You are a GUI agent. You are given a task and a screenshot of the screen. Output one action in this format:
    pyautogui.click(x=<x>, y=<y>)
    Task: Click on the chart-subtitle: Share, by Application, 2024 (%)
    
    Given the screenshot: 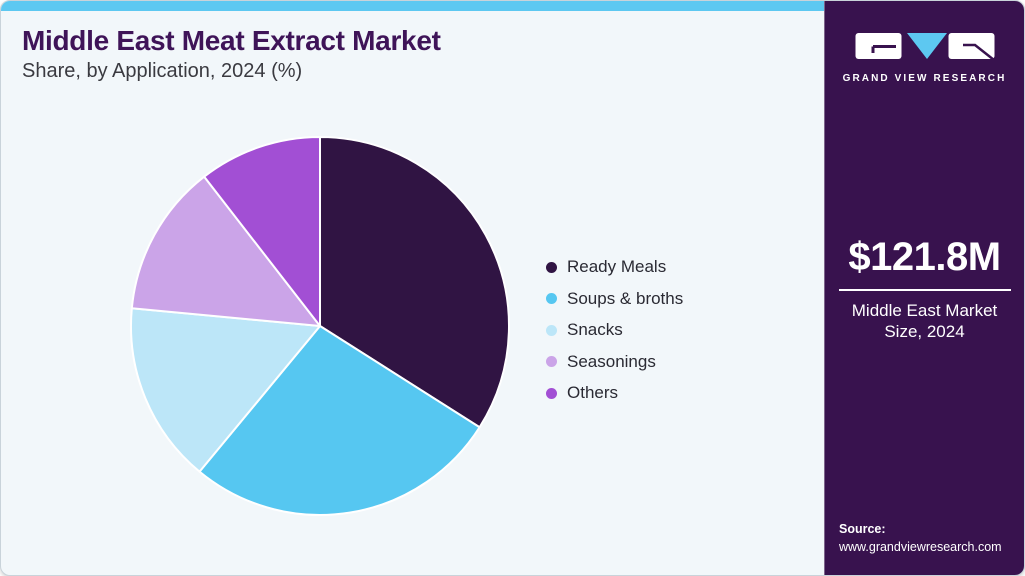 What is the action you would take?
    pyautogui.click(x=162, y=71)
    